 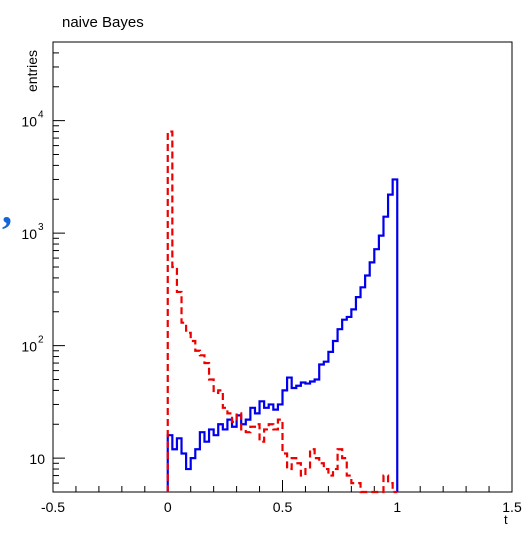 What do you see at coordinates (41, 115) in the screenshot?
I see `y-tick-exponent: 4` at bounding box center [41, 115].